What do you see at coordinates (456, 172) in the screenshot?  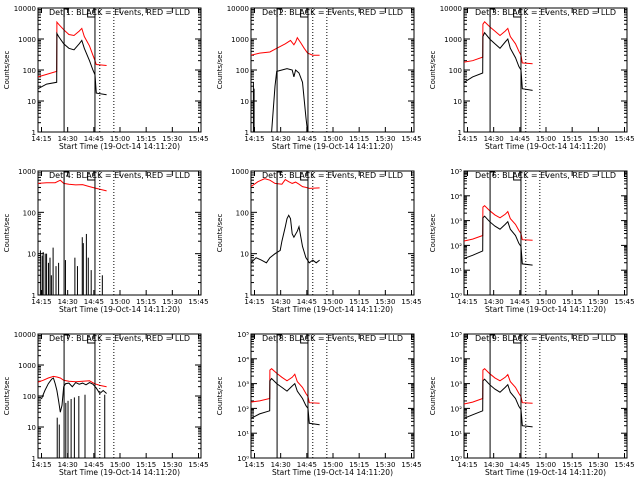 I see `y-tick-label: 10⁵` at bounding box center [456, 172].